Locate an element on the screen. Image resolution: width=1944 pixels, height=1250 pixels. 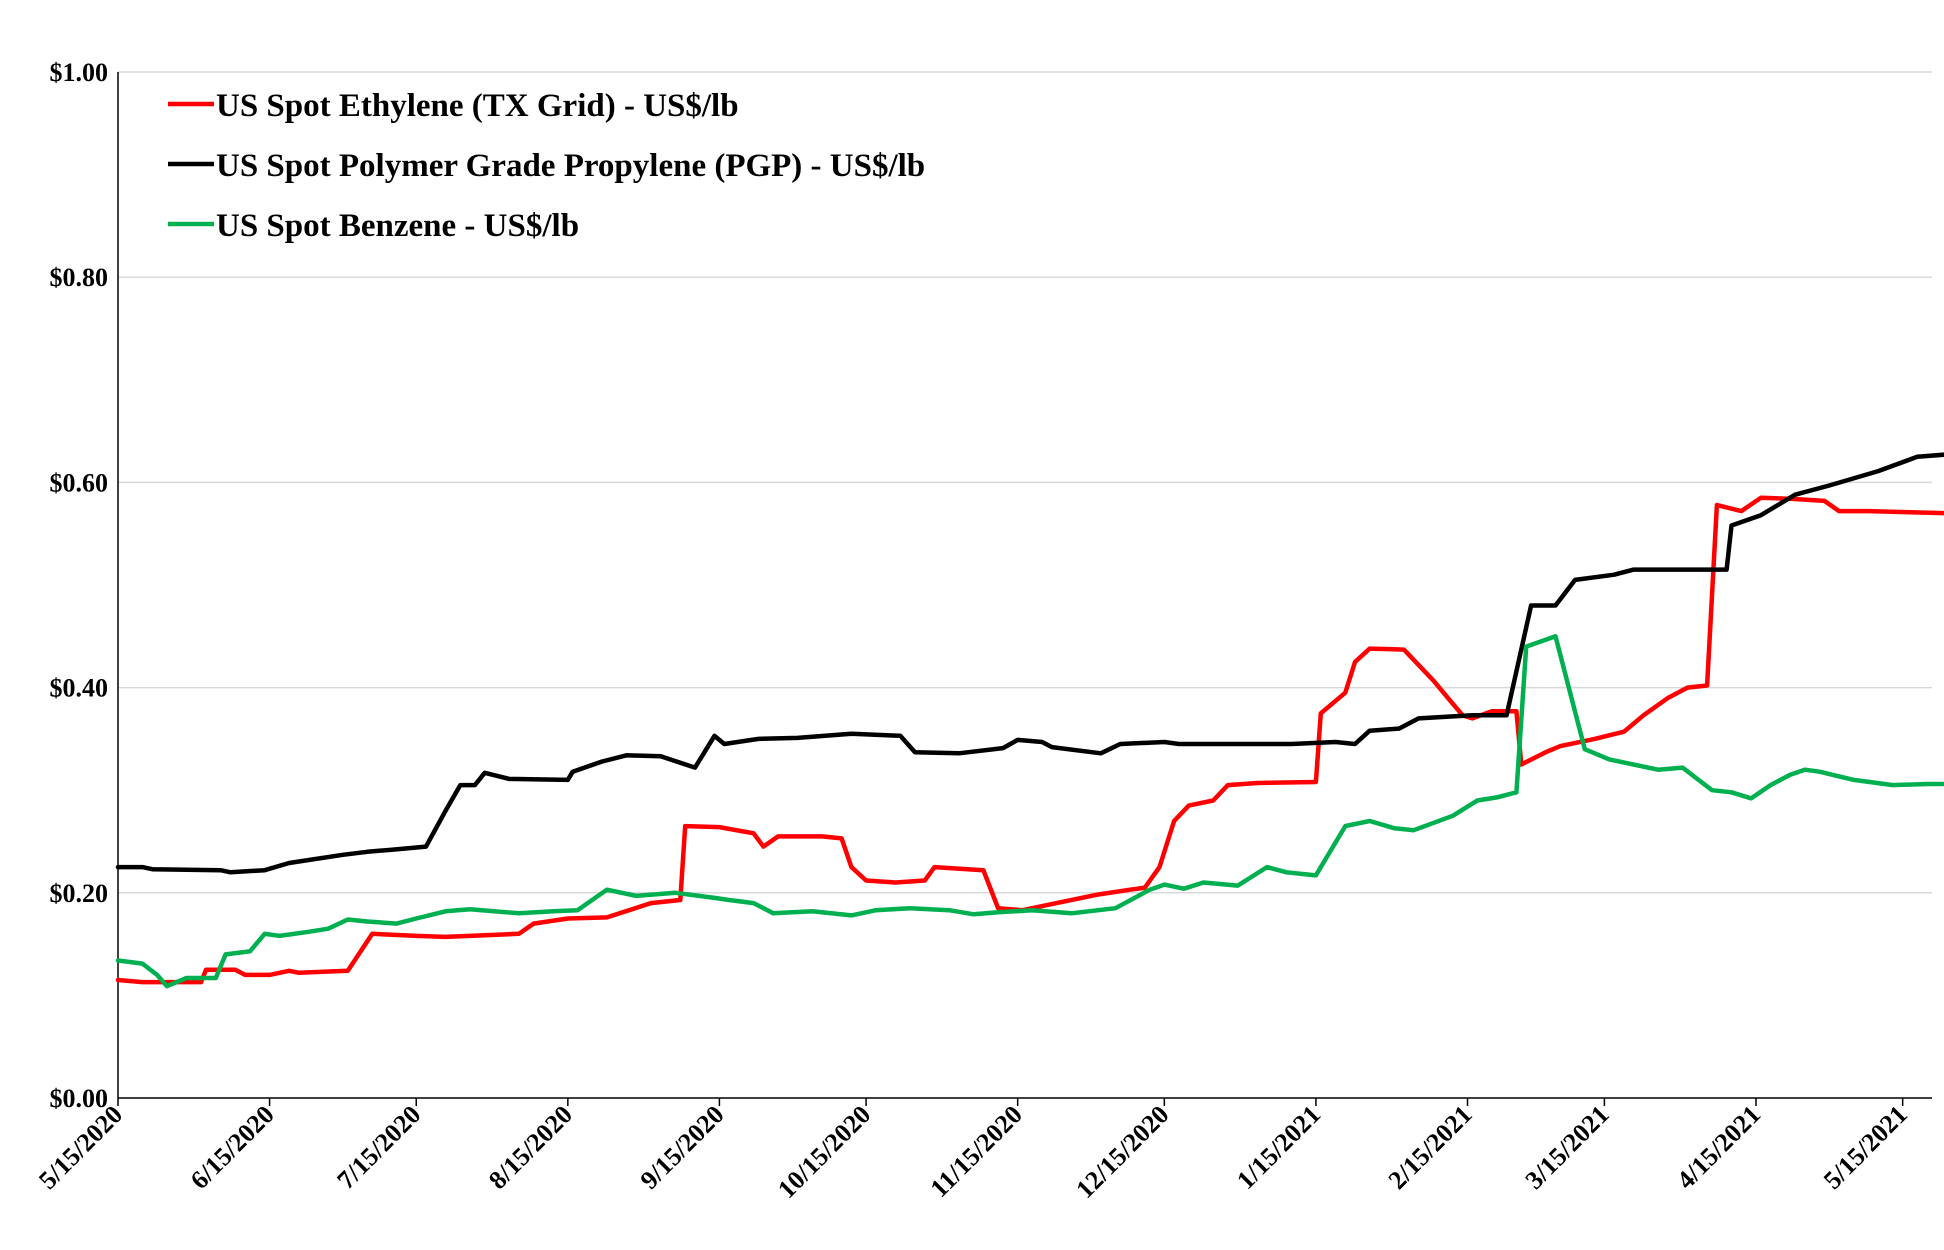
y-tick-label: $0.20 is located at coordinates (79, 893).